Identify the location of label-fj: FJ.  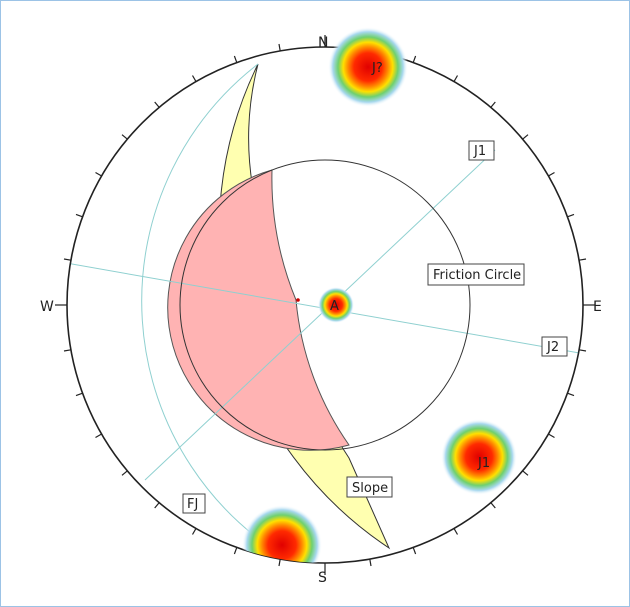
(194, 503).